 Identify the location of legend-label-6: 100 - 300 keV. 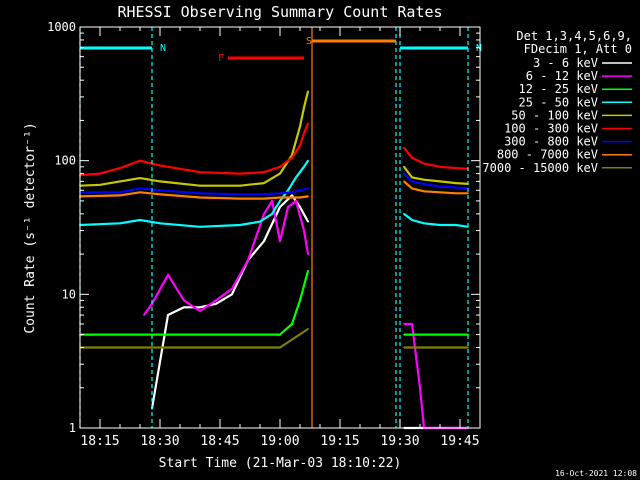
(551, 129).